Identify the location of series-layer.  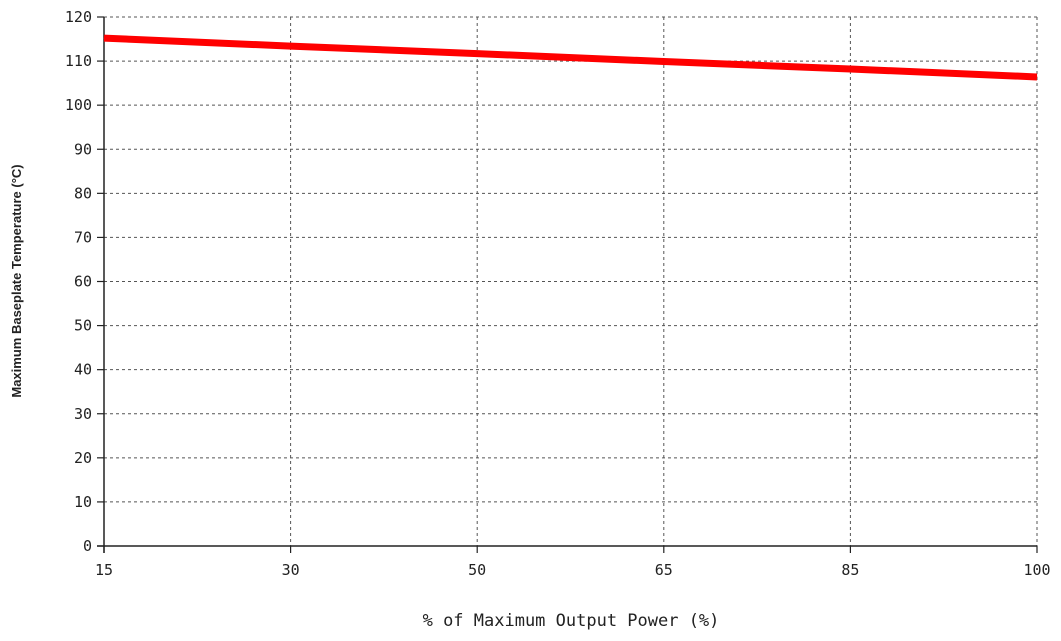
(570, 57).